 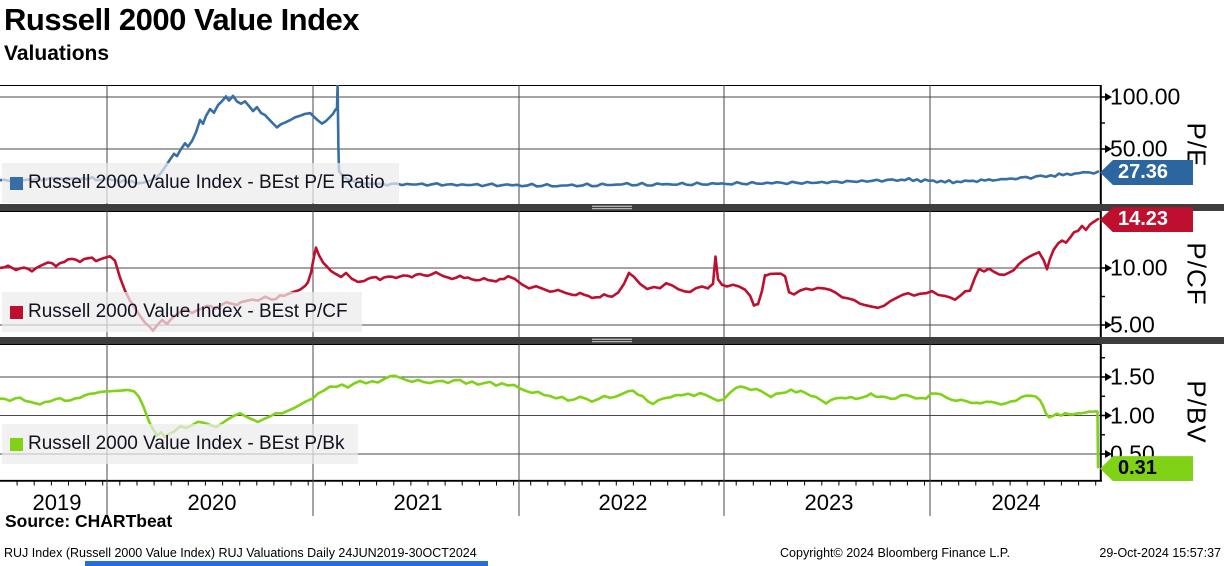 What do you see at coordinates (1160, 553) in the screenshot?
I see `footer-timestamp: 29-Oct-2024 15:57:37` at bounding box center [1160, 553].